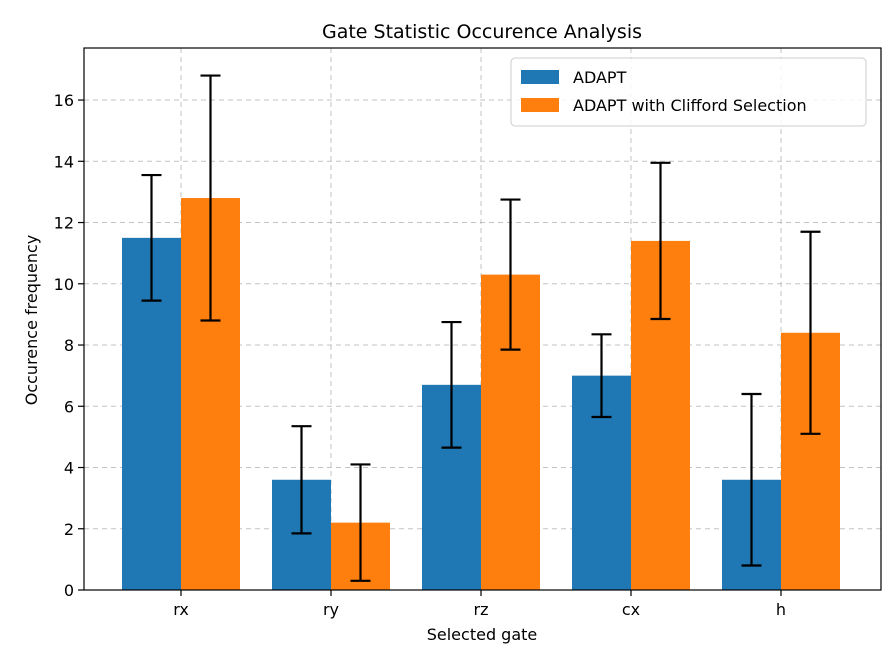 The width and height of the screenshot is (896, 672). Describe the element at coordinates (31, 320) in the screenshot. I see `y-axis-label: Occurence frequency` at that location.